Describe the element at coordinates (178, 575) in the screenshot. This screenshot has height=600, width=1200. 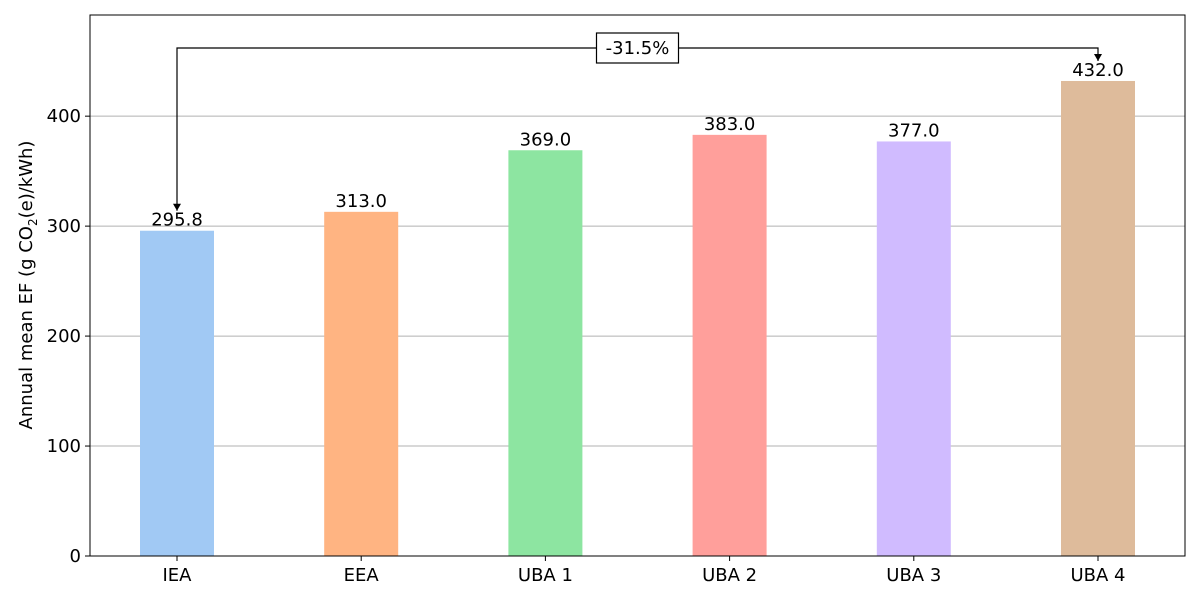
I see `x-tick-label-iea: IEA` at that location.